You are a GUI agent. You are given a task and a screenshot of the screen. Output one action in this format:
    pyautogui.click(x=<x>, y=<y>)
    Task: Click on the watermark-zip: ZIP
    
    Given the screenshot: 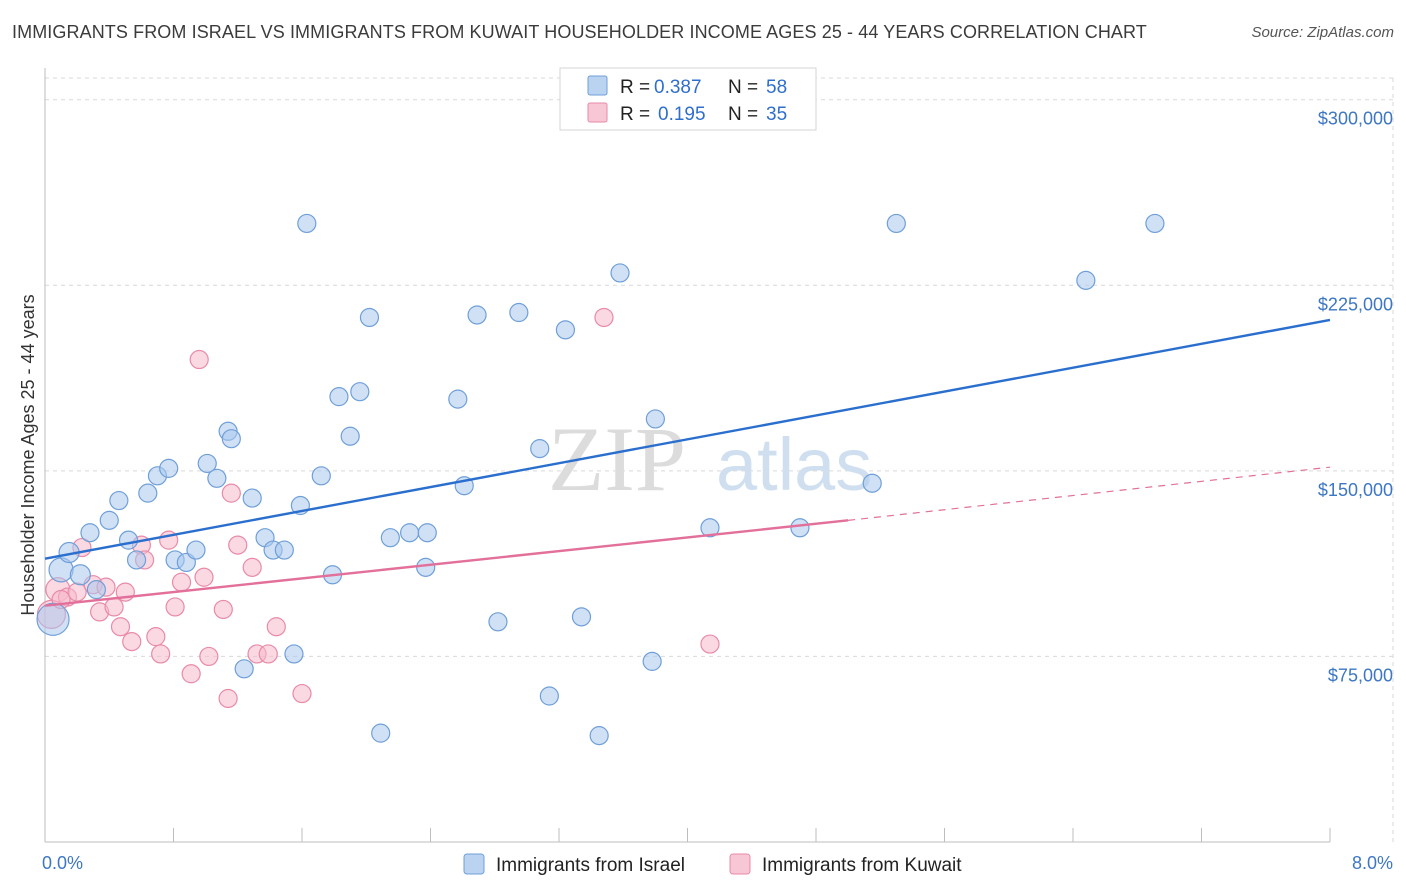 What is the action you would take?
    pyautogui.click(x=617, y=459)
    